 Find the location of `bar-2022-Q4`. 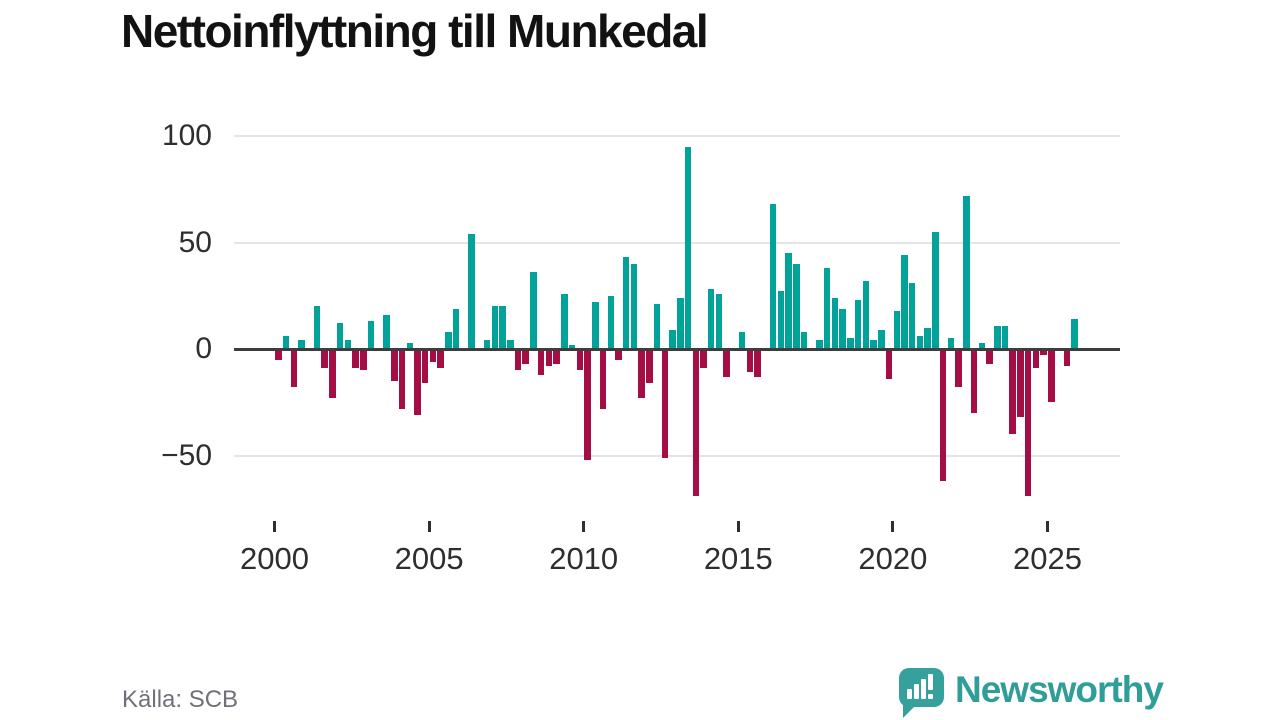

bar-2022-Q4 is located at coordinates (982, 345).